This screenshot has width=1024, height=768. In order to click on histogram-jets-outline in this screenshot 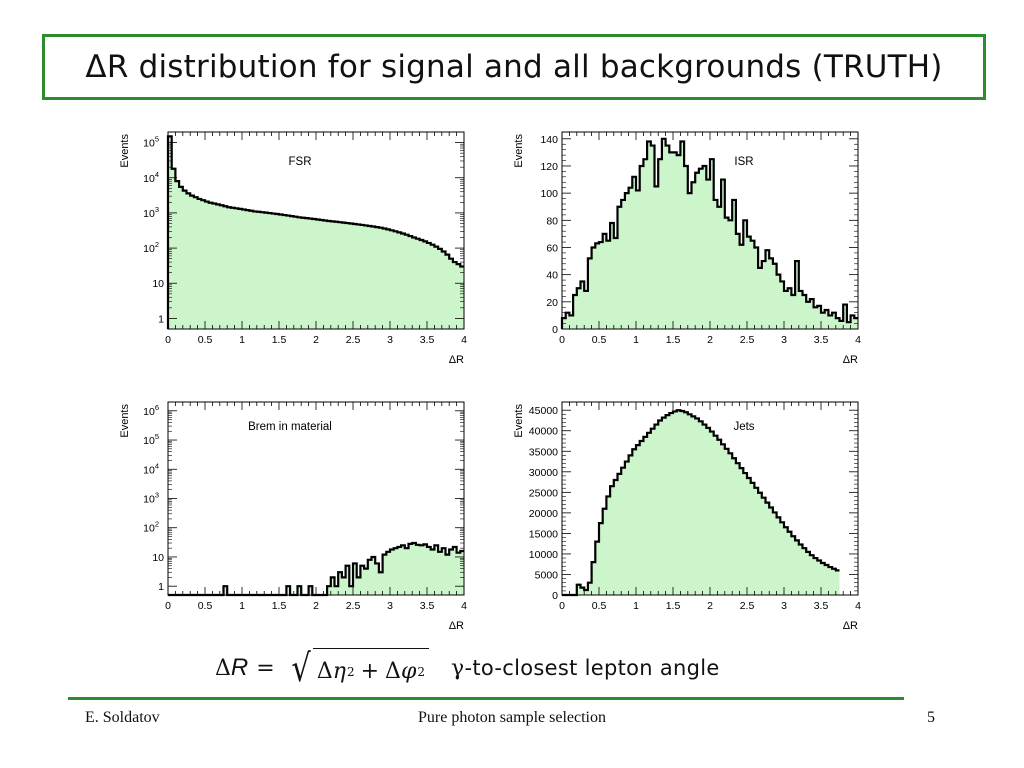, I will do `click(701, 503)`.